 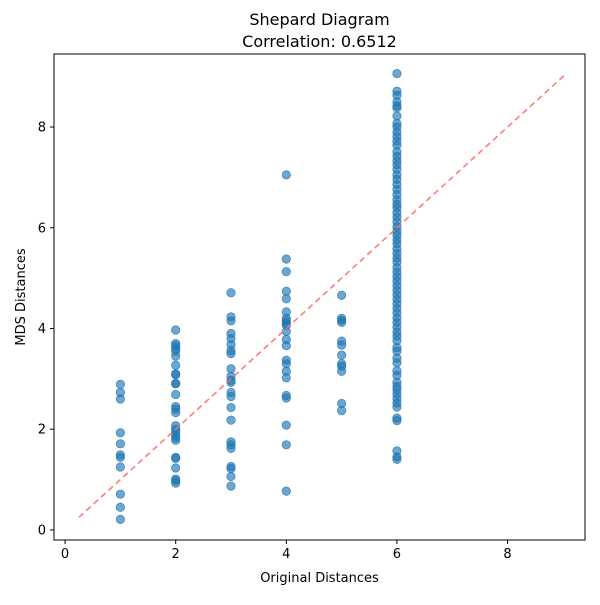 What do you see at coordinates (42, 128) in the screenshot?
I see `y-tick-label: 8` at bounding box center [42, 128].